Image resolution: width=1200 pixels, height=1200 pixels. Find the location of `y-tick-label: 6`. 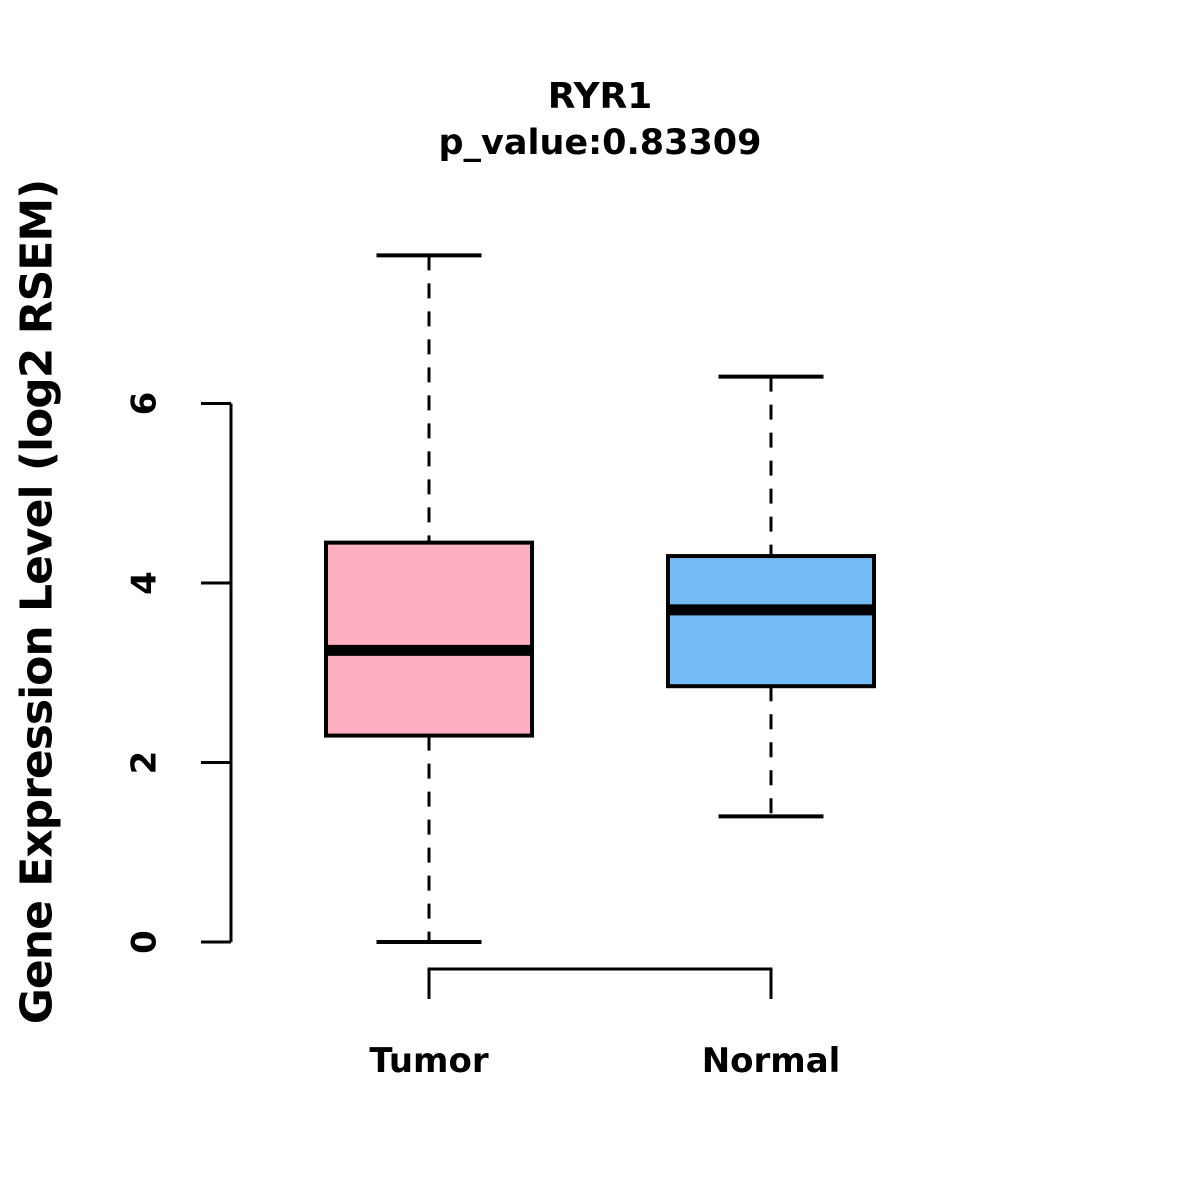

y-tick-label: 6 is located at coordinates (145, 404).